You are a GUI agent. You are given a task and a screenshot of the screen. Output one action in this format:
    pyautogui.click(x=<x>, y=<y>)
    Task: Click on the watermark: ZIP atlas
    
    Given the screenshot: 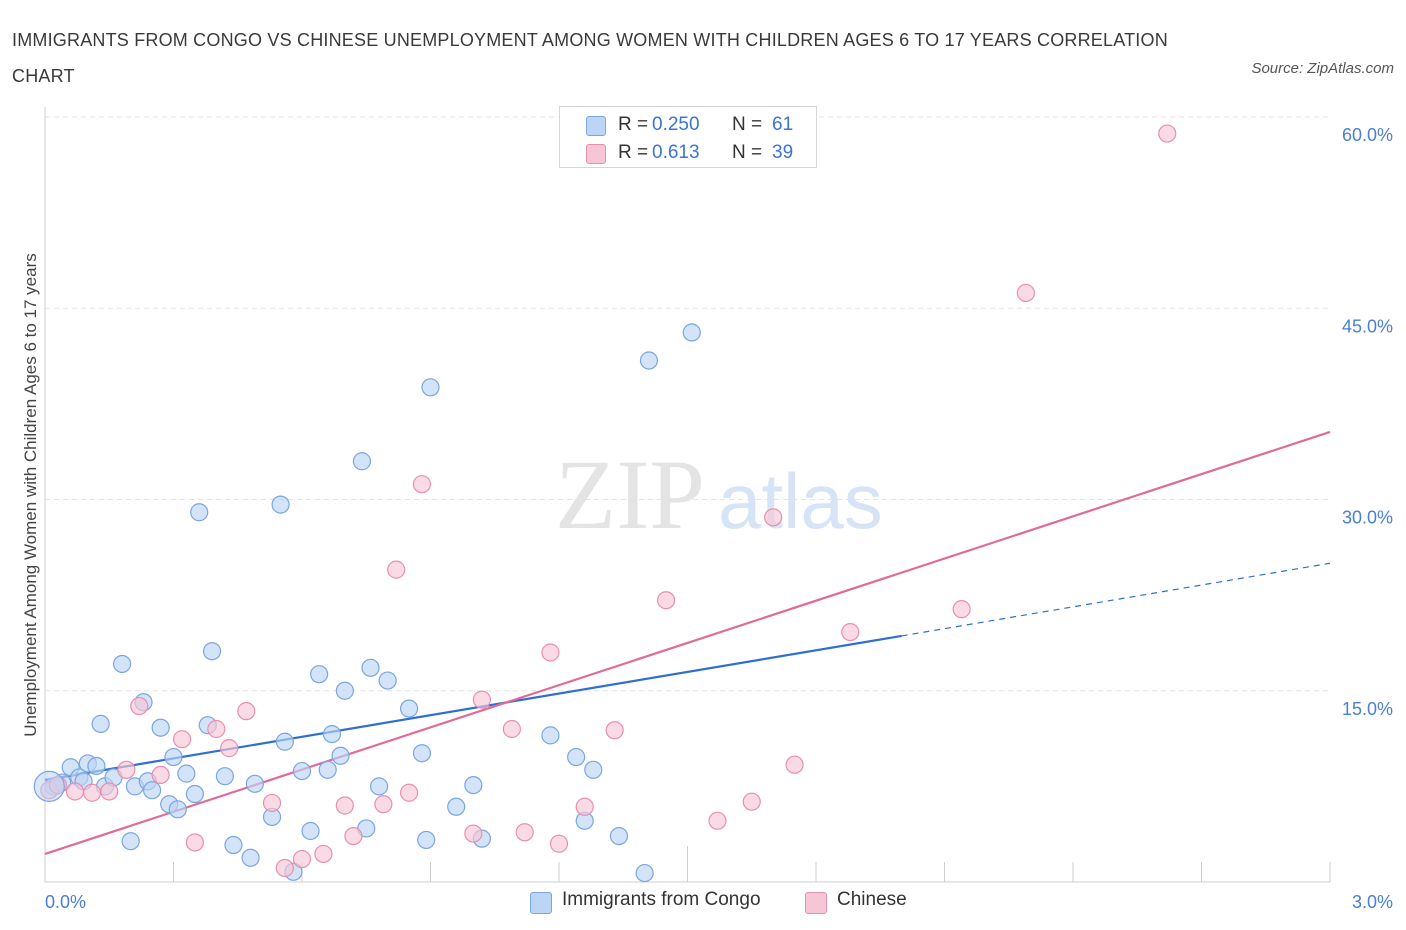 What is the action you would take?
    pyautogui.click(x=719, y=494)
    